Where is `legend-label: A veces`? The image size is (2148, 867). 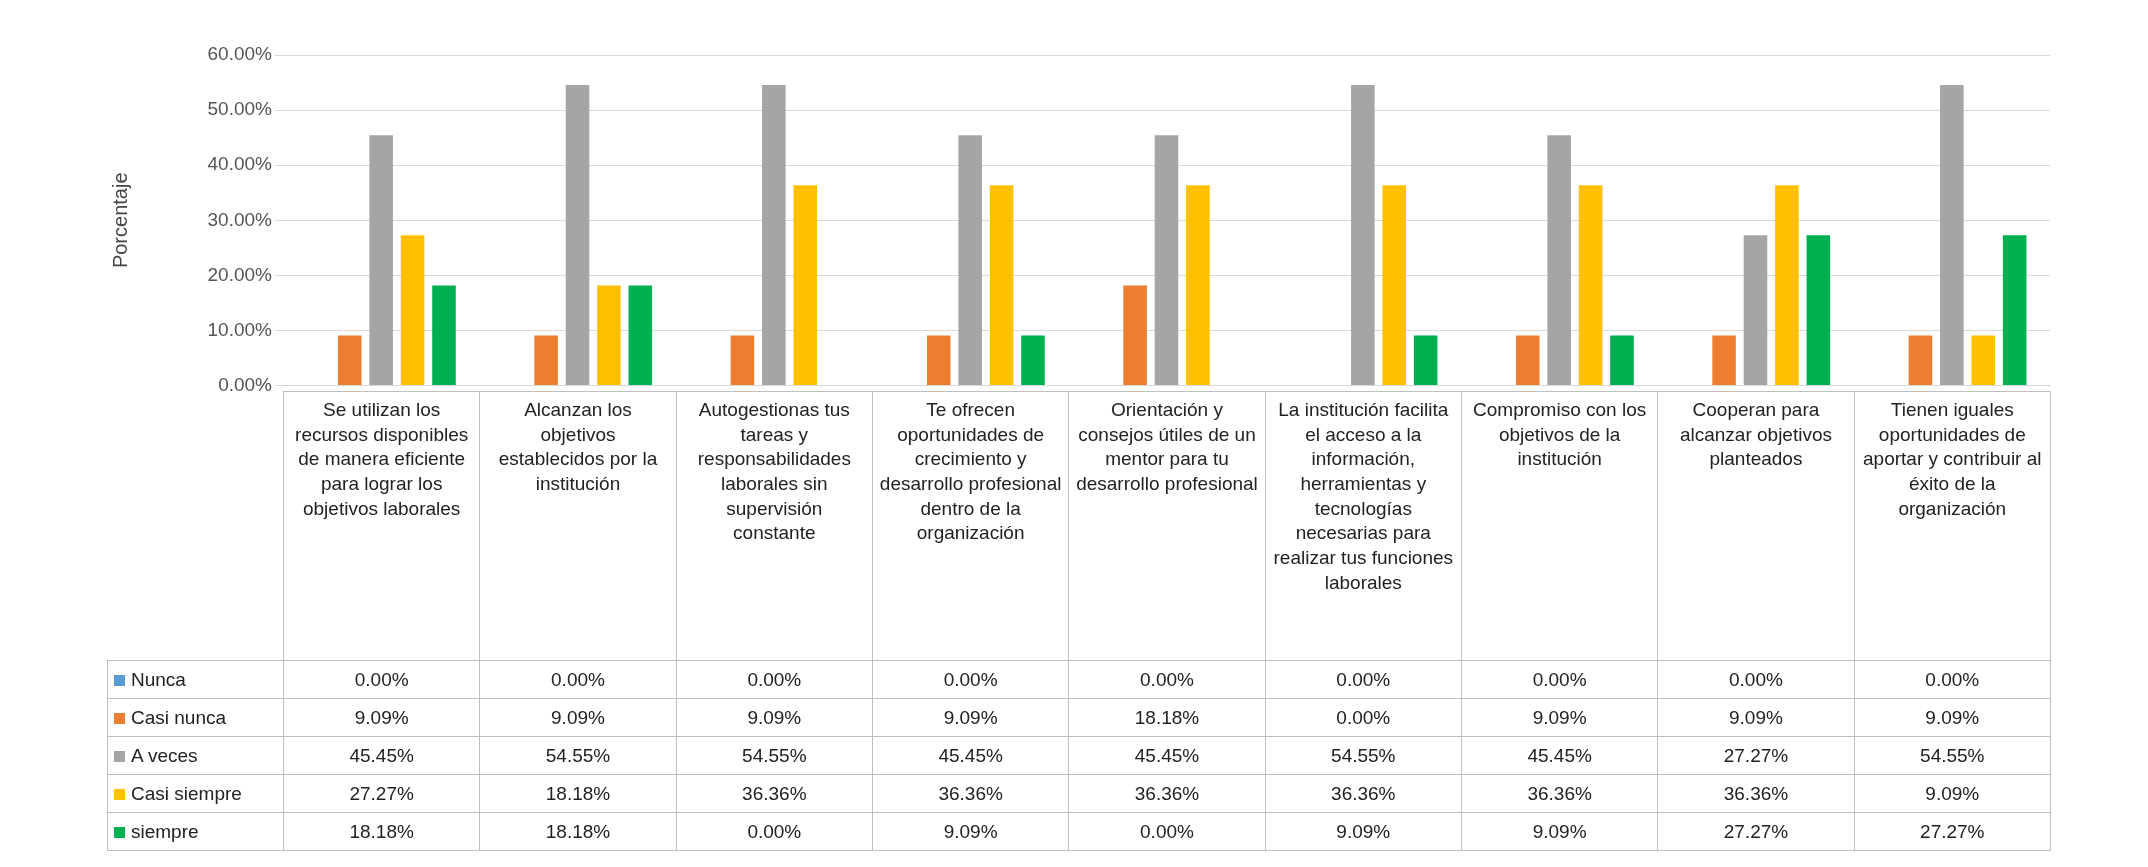 legend-label: A veces is located at coordinates (195, 755).